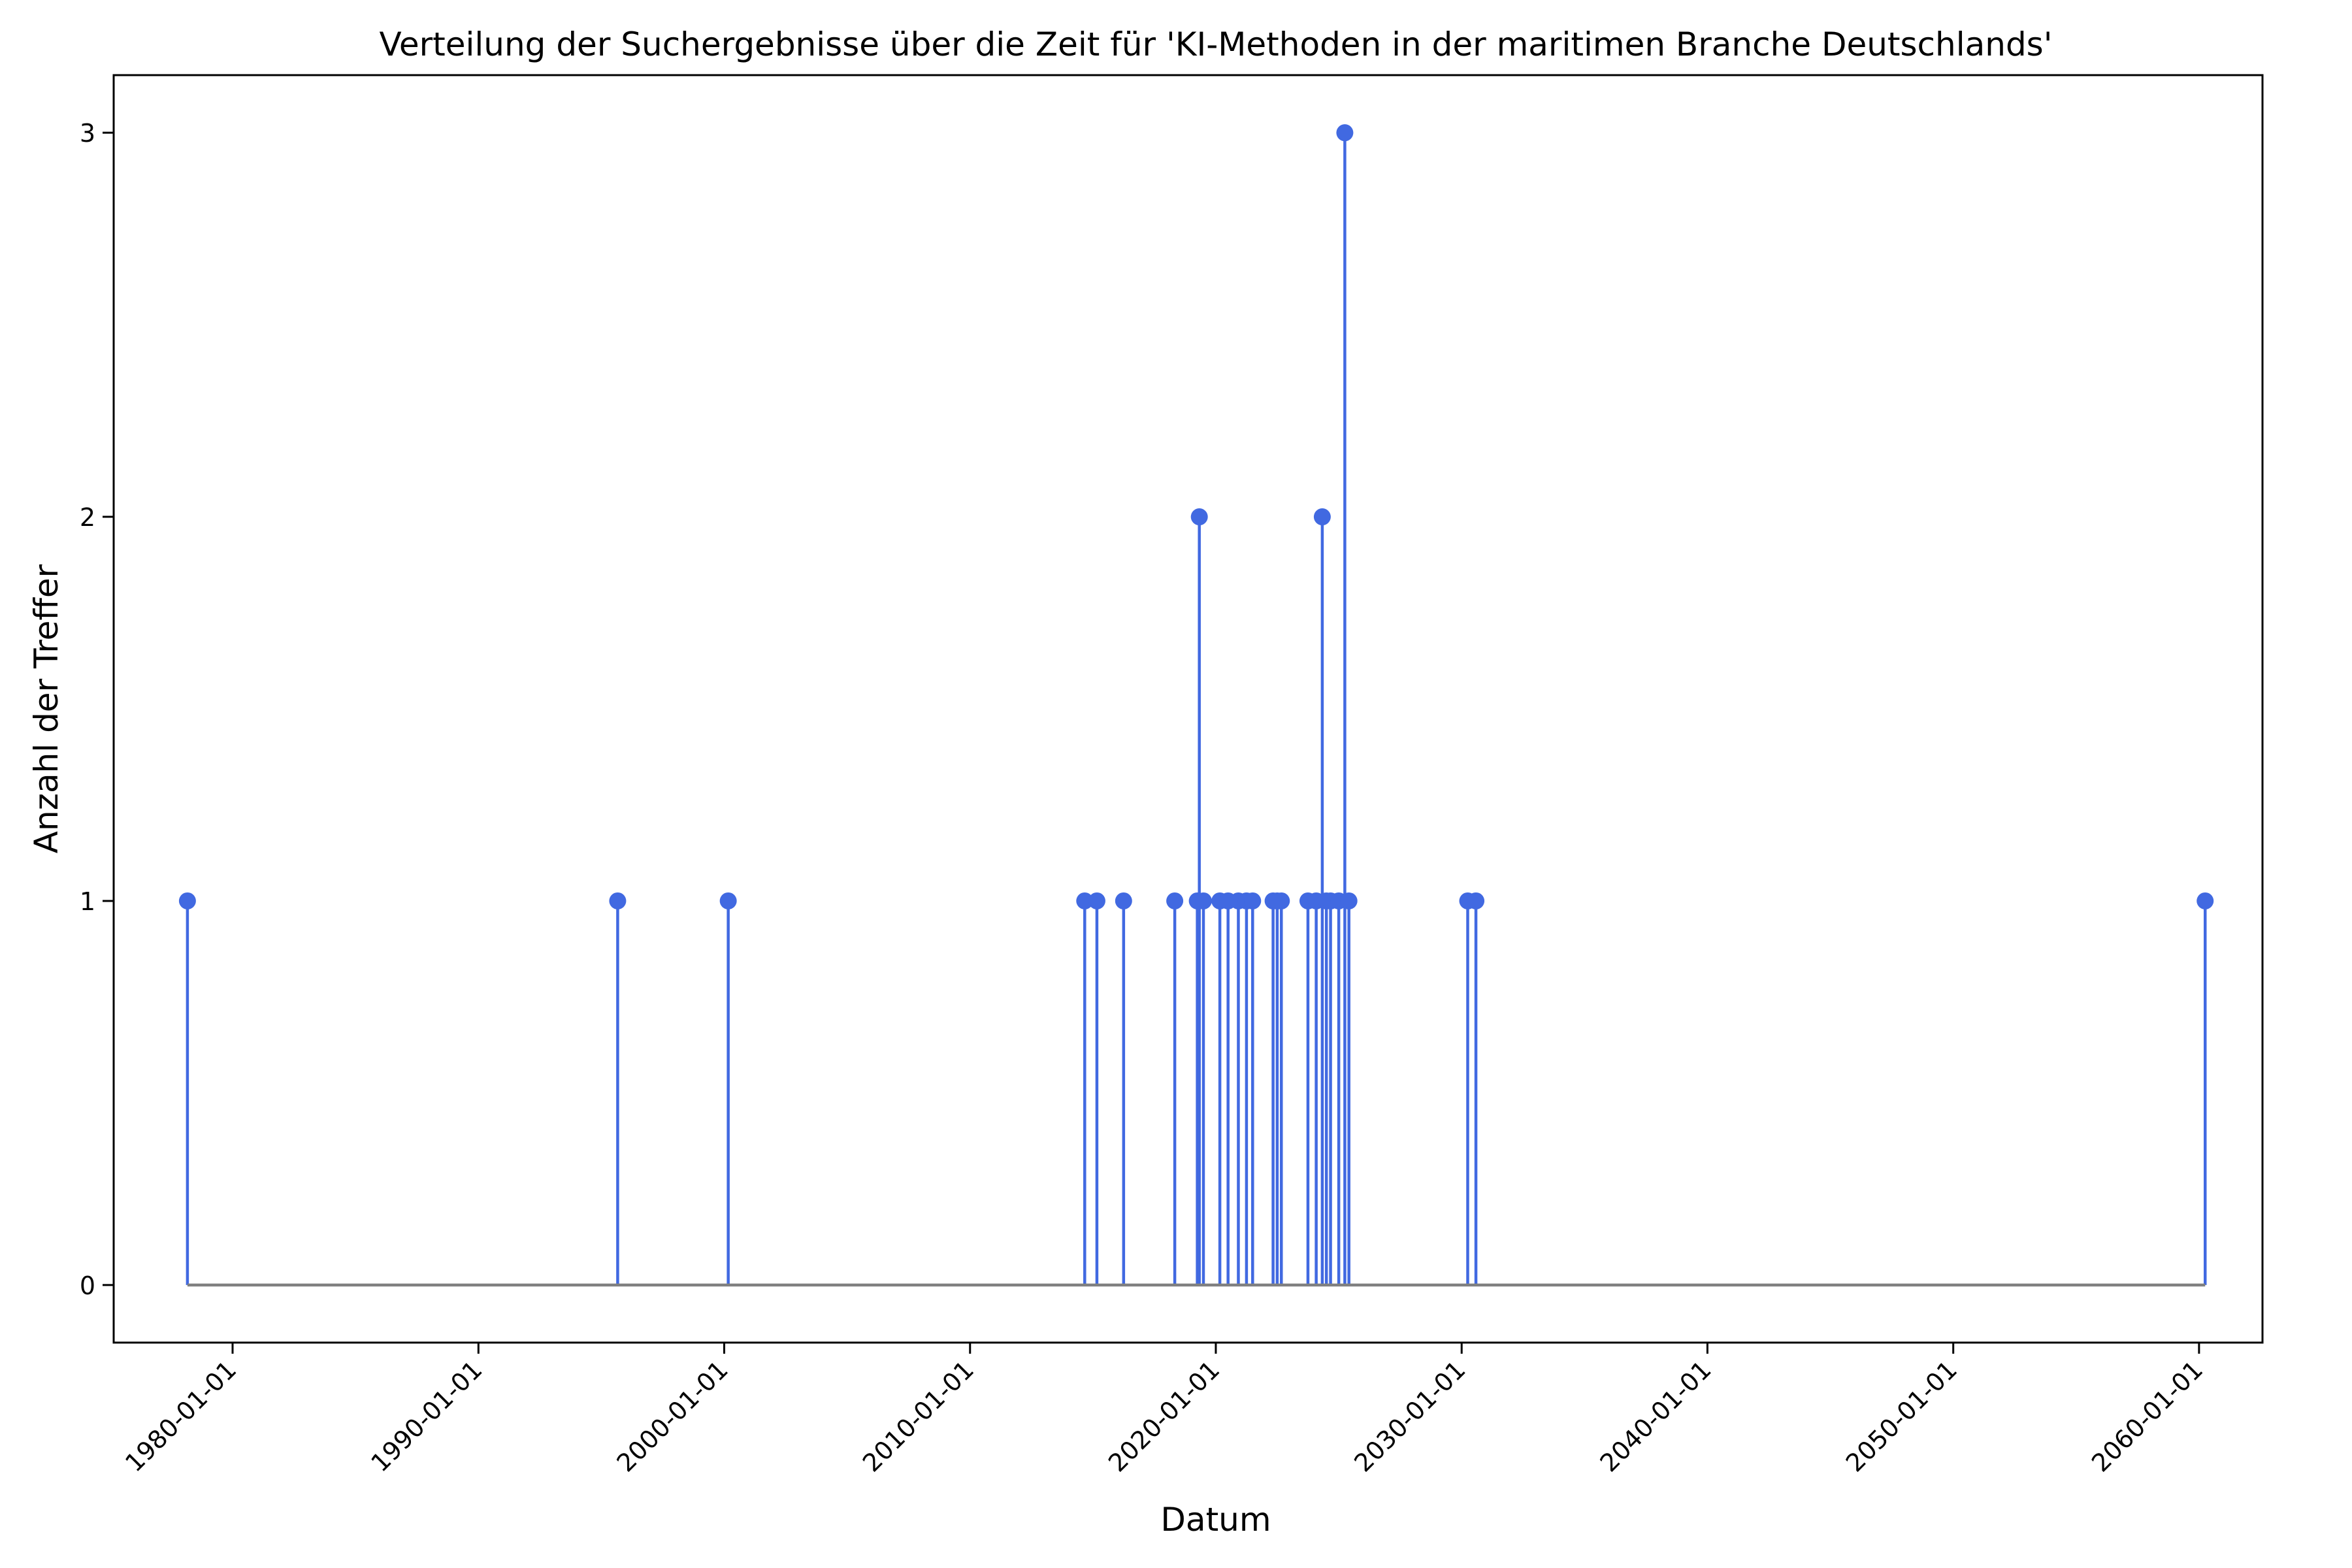 This screenshot has height=1568, width=2352. I want to click on y-axis-label: Anzahl der Treffer, so click(46, 708).